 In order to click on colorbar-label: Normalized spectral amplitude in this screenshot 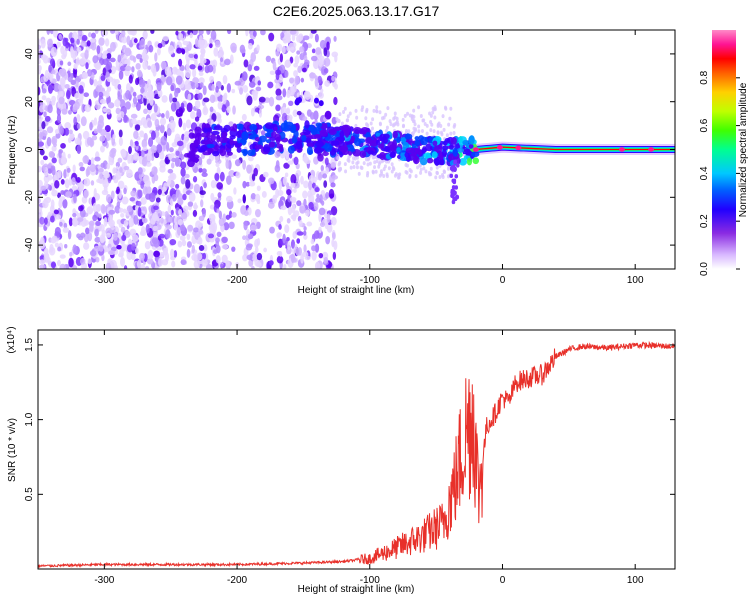, I will do `click(743, 149)`.